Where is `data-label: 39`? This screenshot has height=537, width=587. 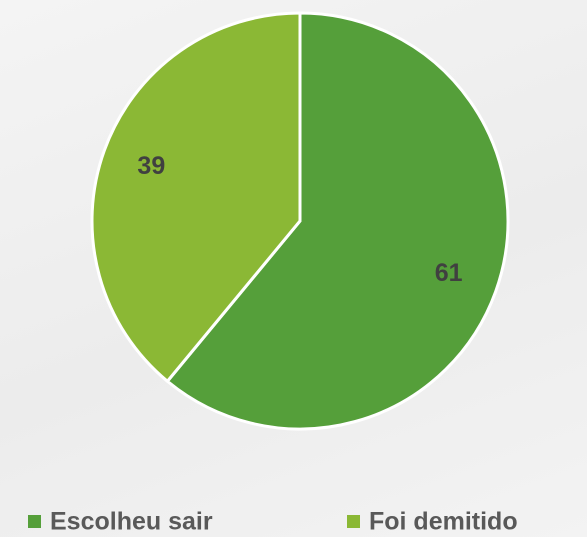
data-label: 39 is located at coordinates (151, 166).